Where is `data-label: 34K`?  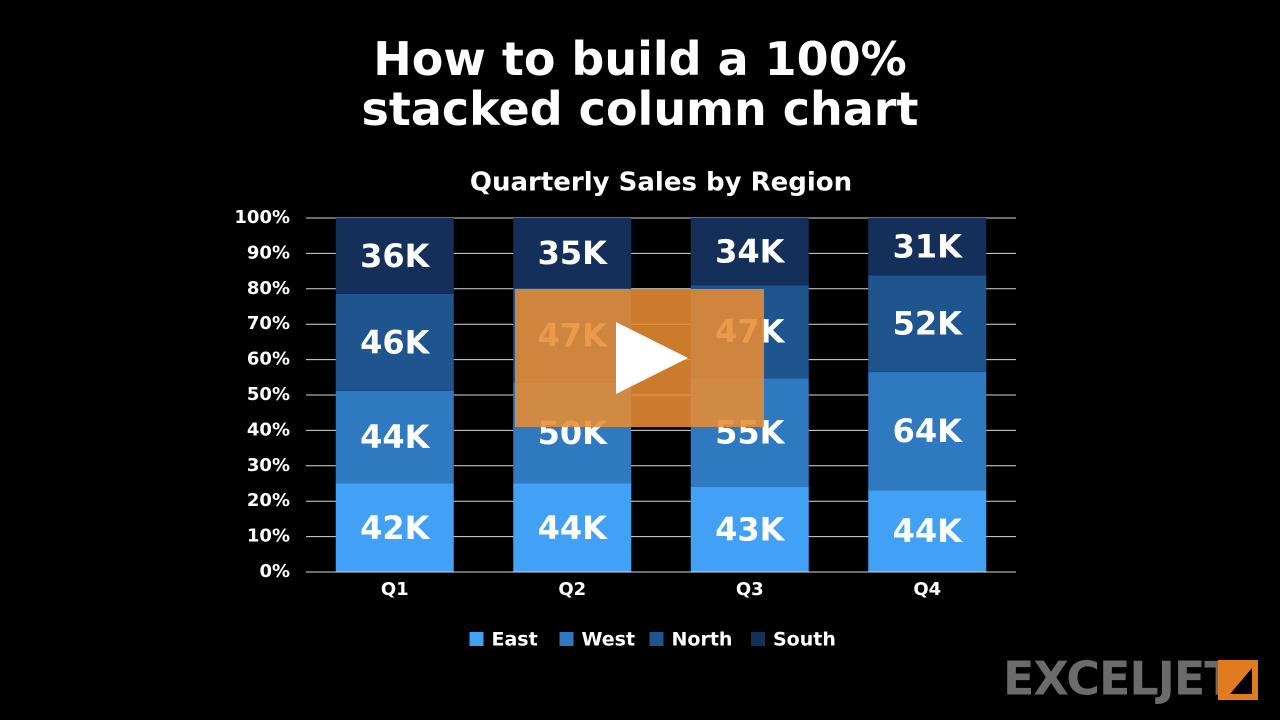
data-label: 34K is located at coordinates (750, 252).